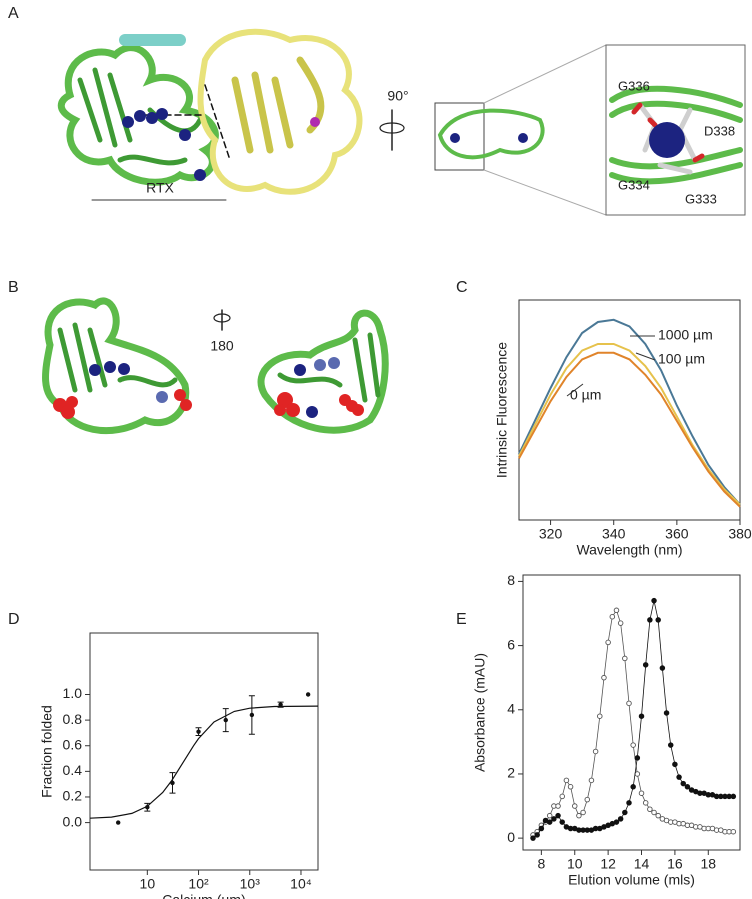 The height and width of the screenshot is (899, 752). Describe the element at coordinates (634, 85) in the screenshot. I see `residue-label: G336` at that location.